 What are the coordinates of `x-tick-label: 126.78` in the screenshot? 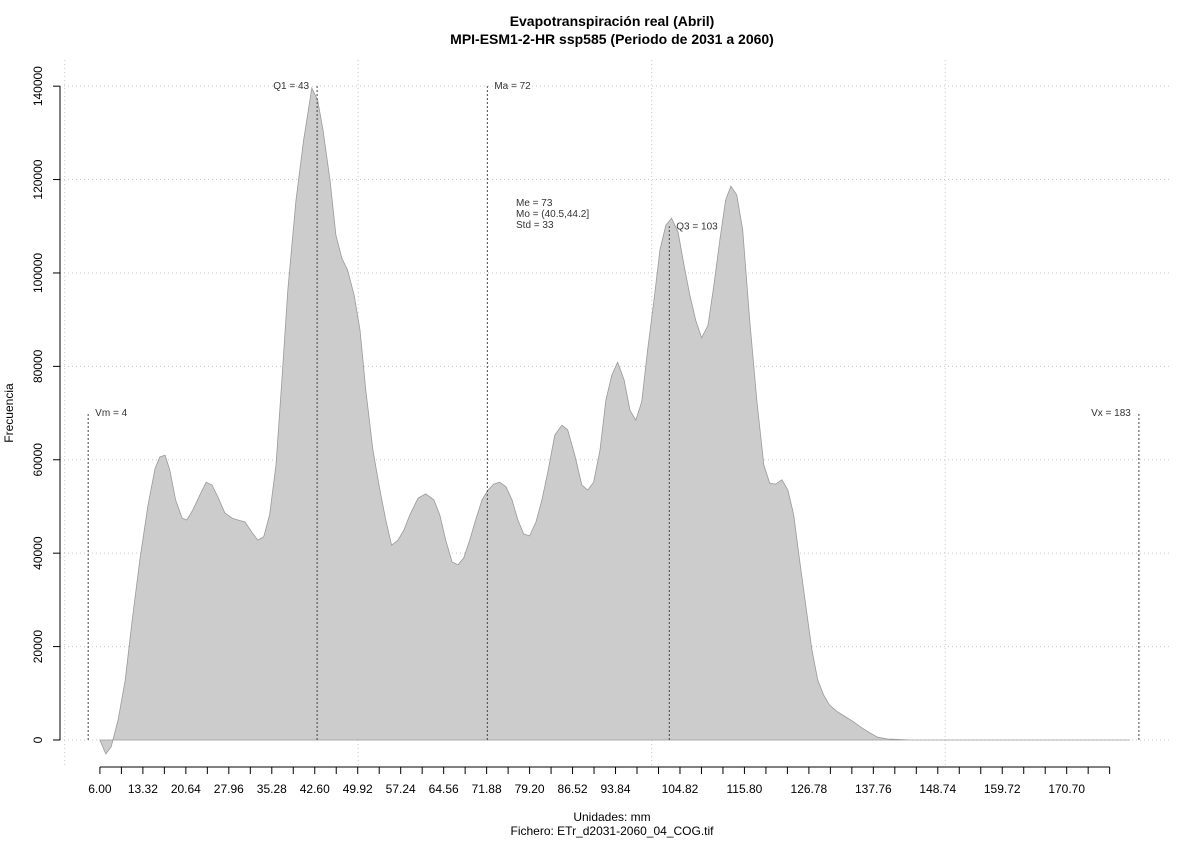 It's located at (809, 789).